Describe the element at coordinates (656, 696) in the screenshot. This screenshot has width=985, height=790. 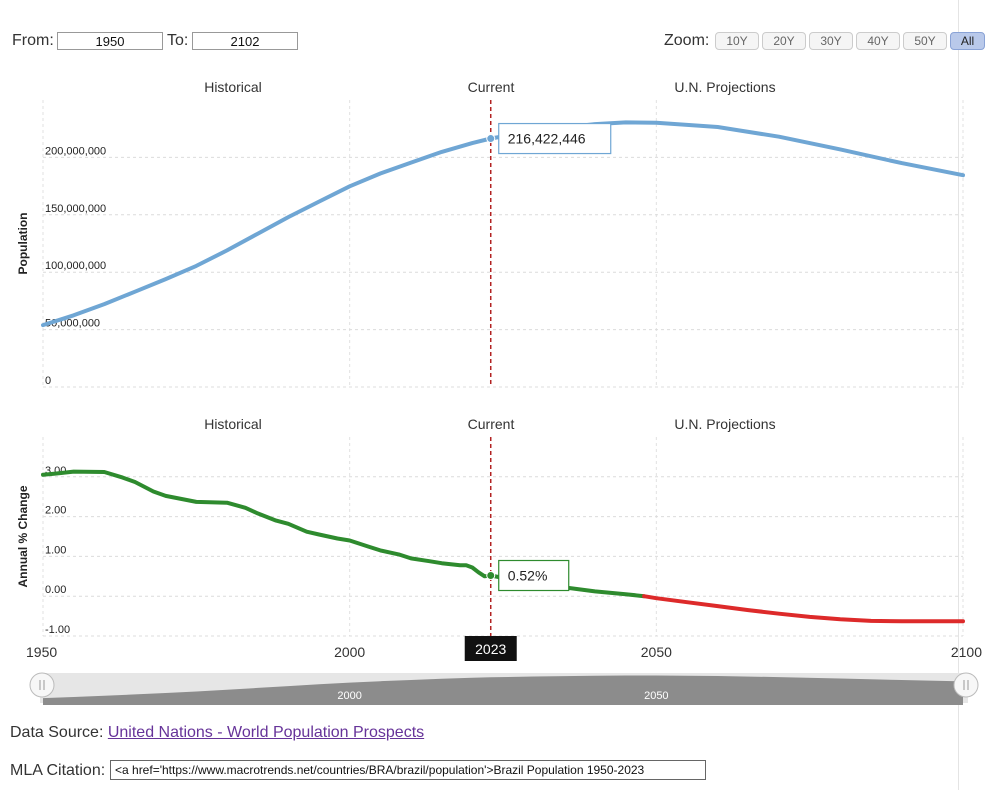
I see `navigator-tick-label: 2050` at that location.